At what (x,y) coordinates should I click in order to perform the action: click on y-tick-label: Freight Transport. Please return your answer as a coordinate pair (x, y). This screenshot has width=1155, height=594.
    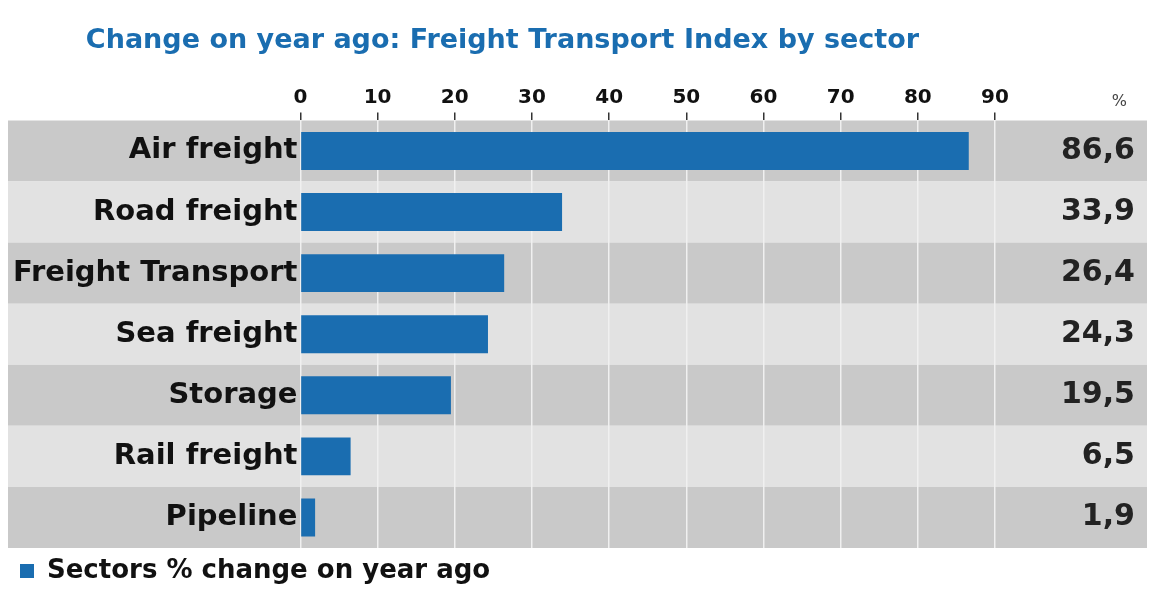
    Looking at the image, I should click on (155, 270).